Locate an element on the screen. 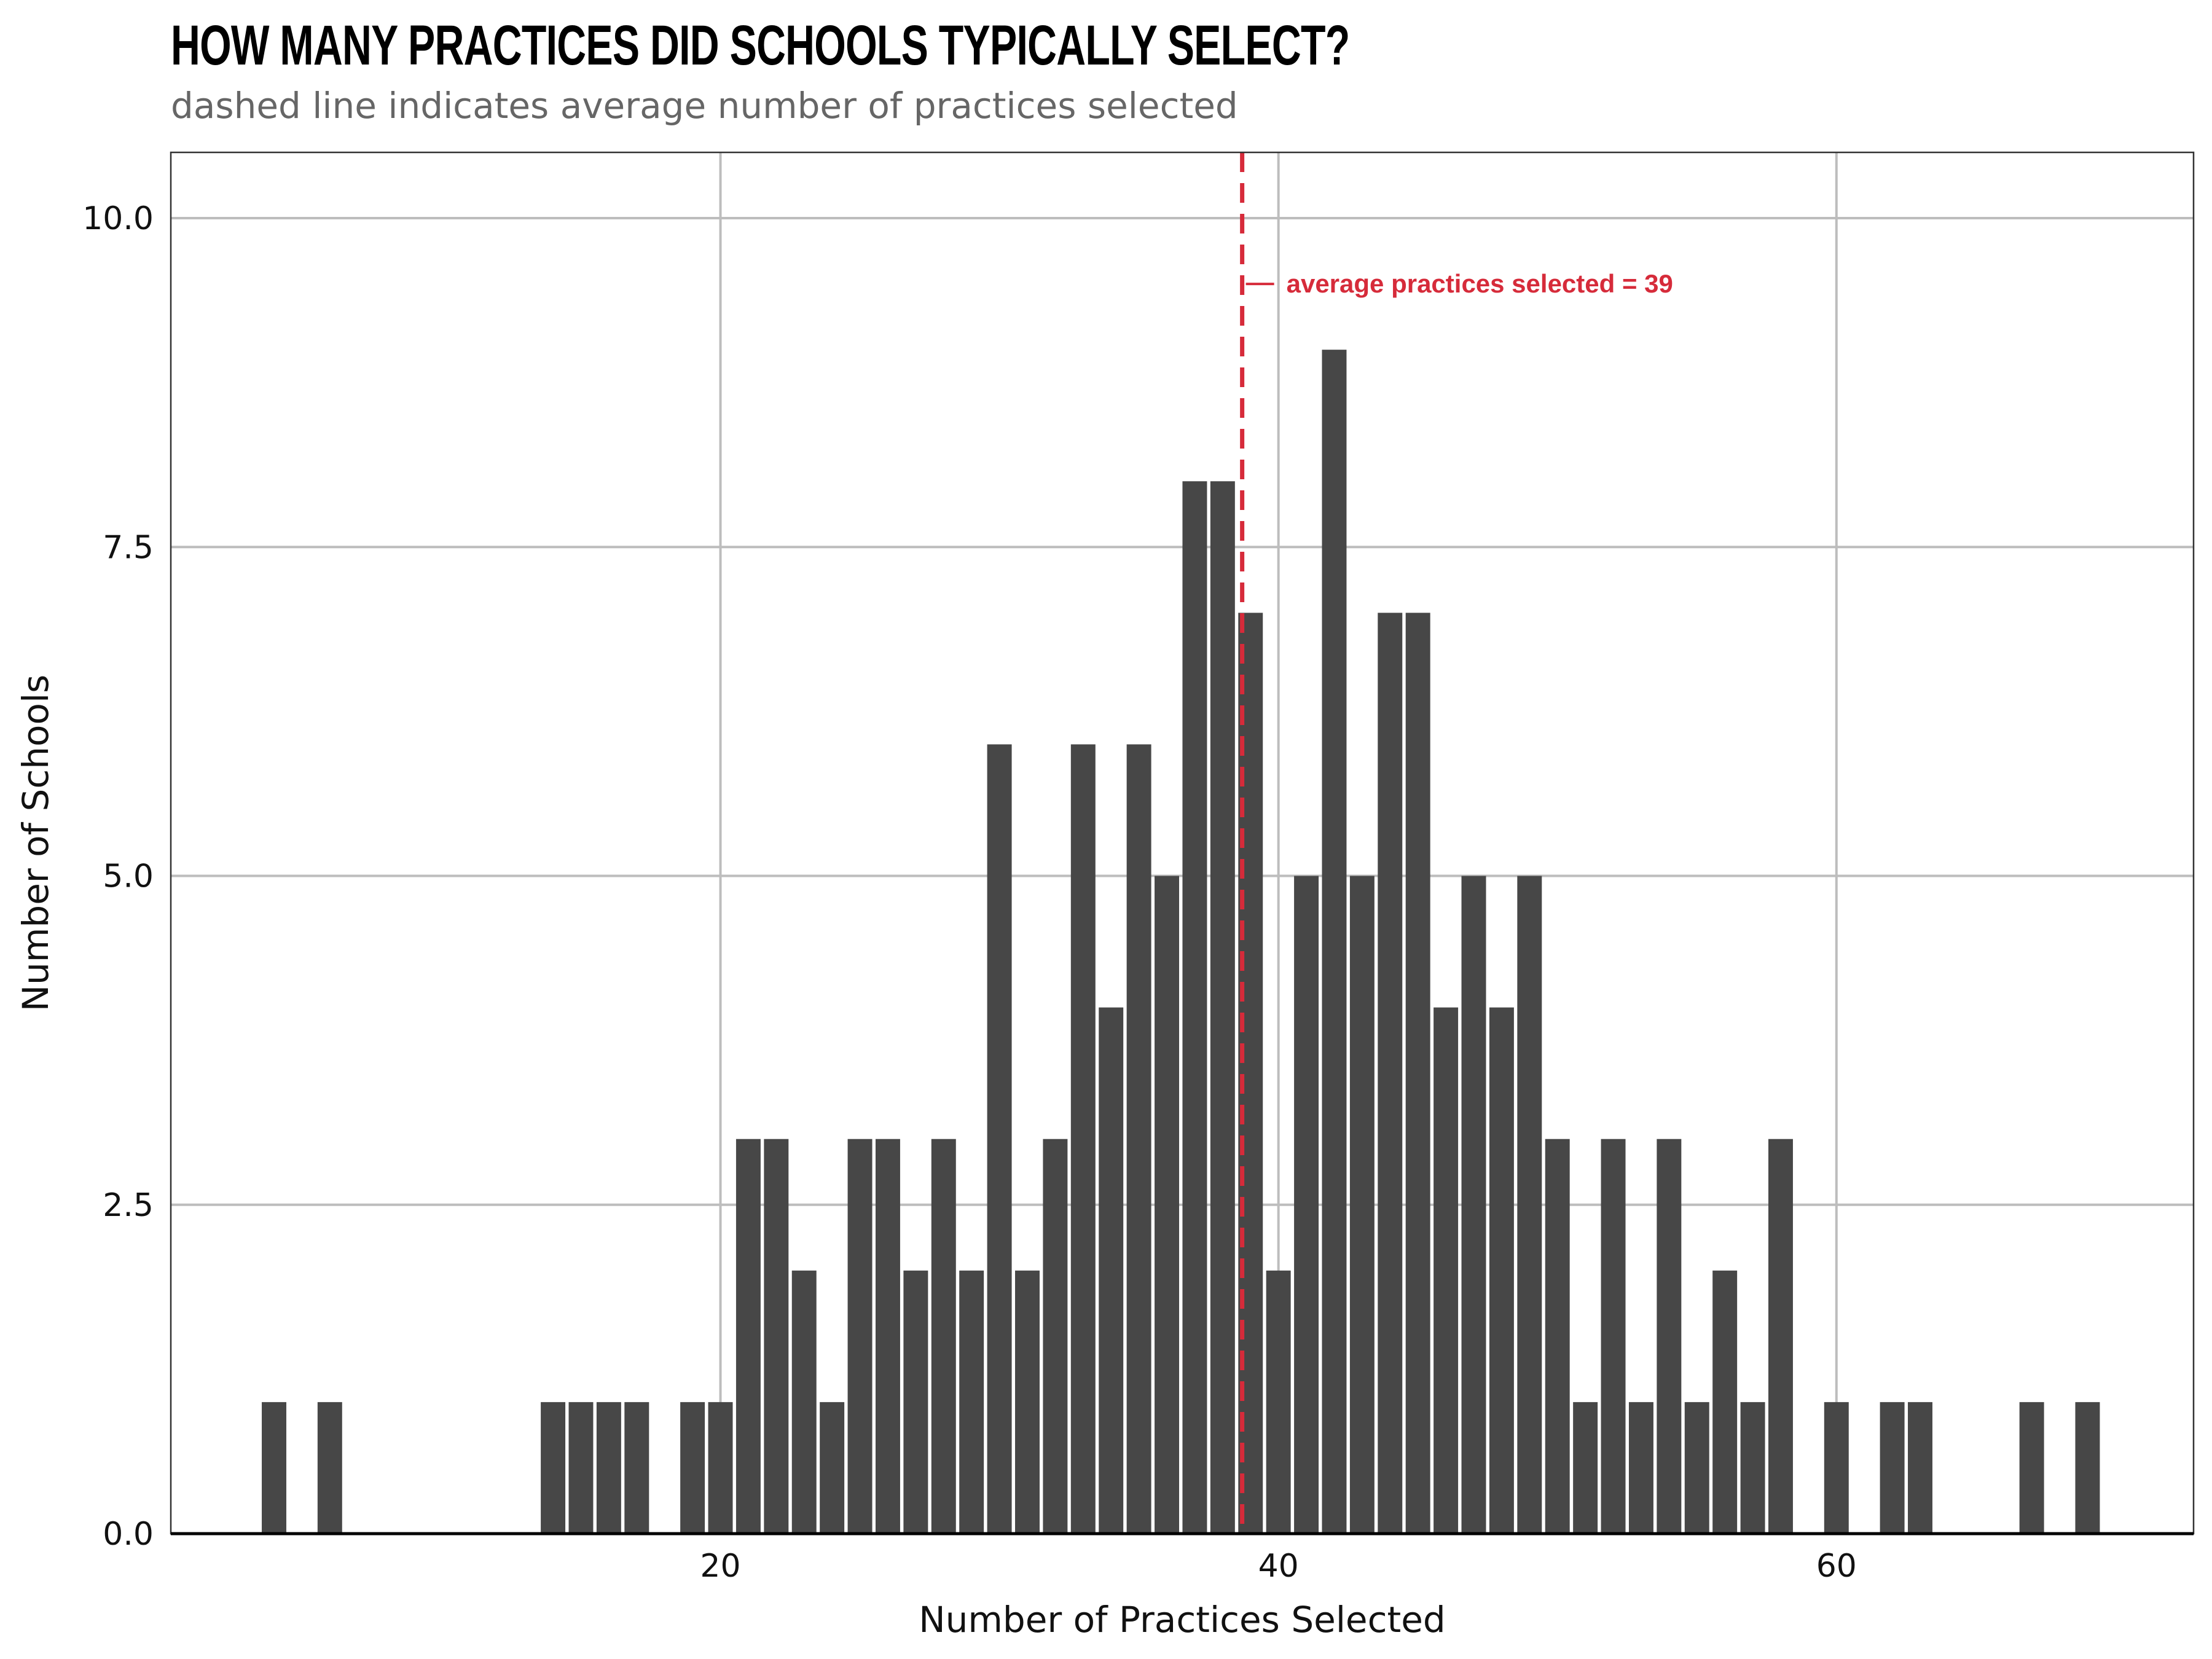 The width and height of the screenshot is (2212, 1659). y-tick-label: 0.0 is located at coordinates (128, 1534).